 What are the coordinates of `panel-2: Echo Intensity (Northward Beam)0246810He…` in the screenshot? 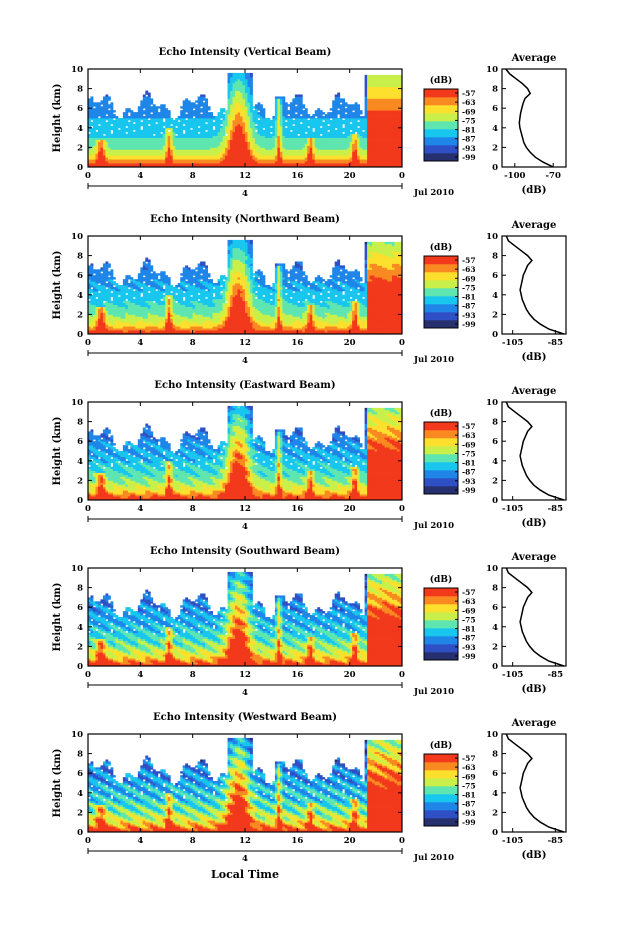 It's located at (309, 290).